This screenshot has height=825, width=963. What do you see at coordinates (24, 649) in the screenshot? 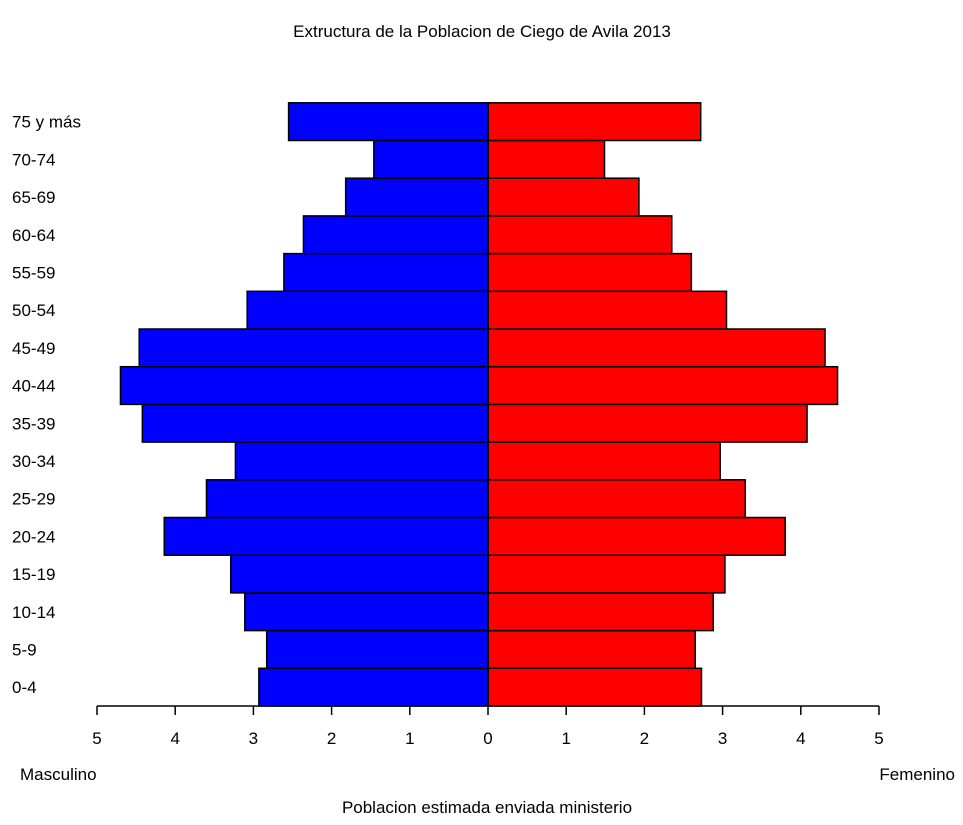
I see `age-label-5-9: 5-9` at bounding box center [24, 649].